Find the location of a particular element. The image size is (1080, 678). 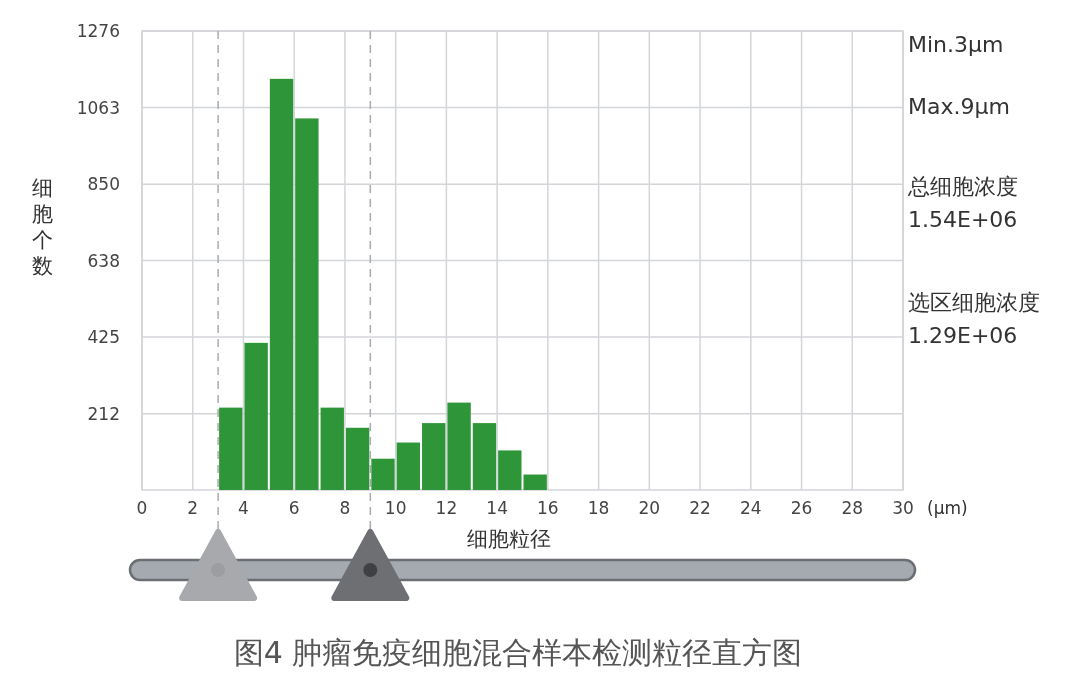

y-tick-label: 638 is located at coordinates (103, 260).